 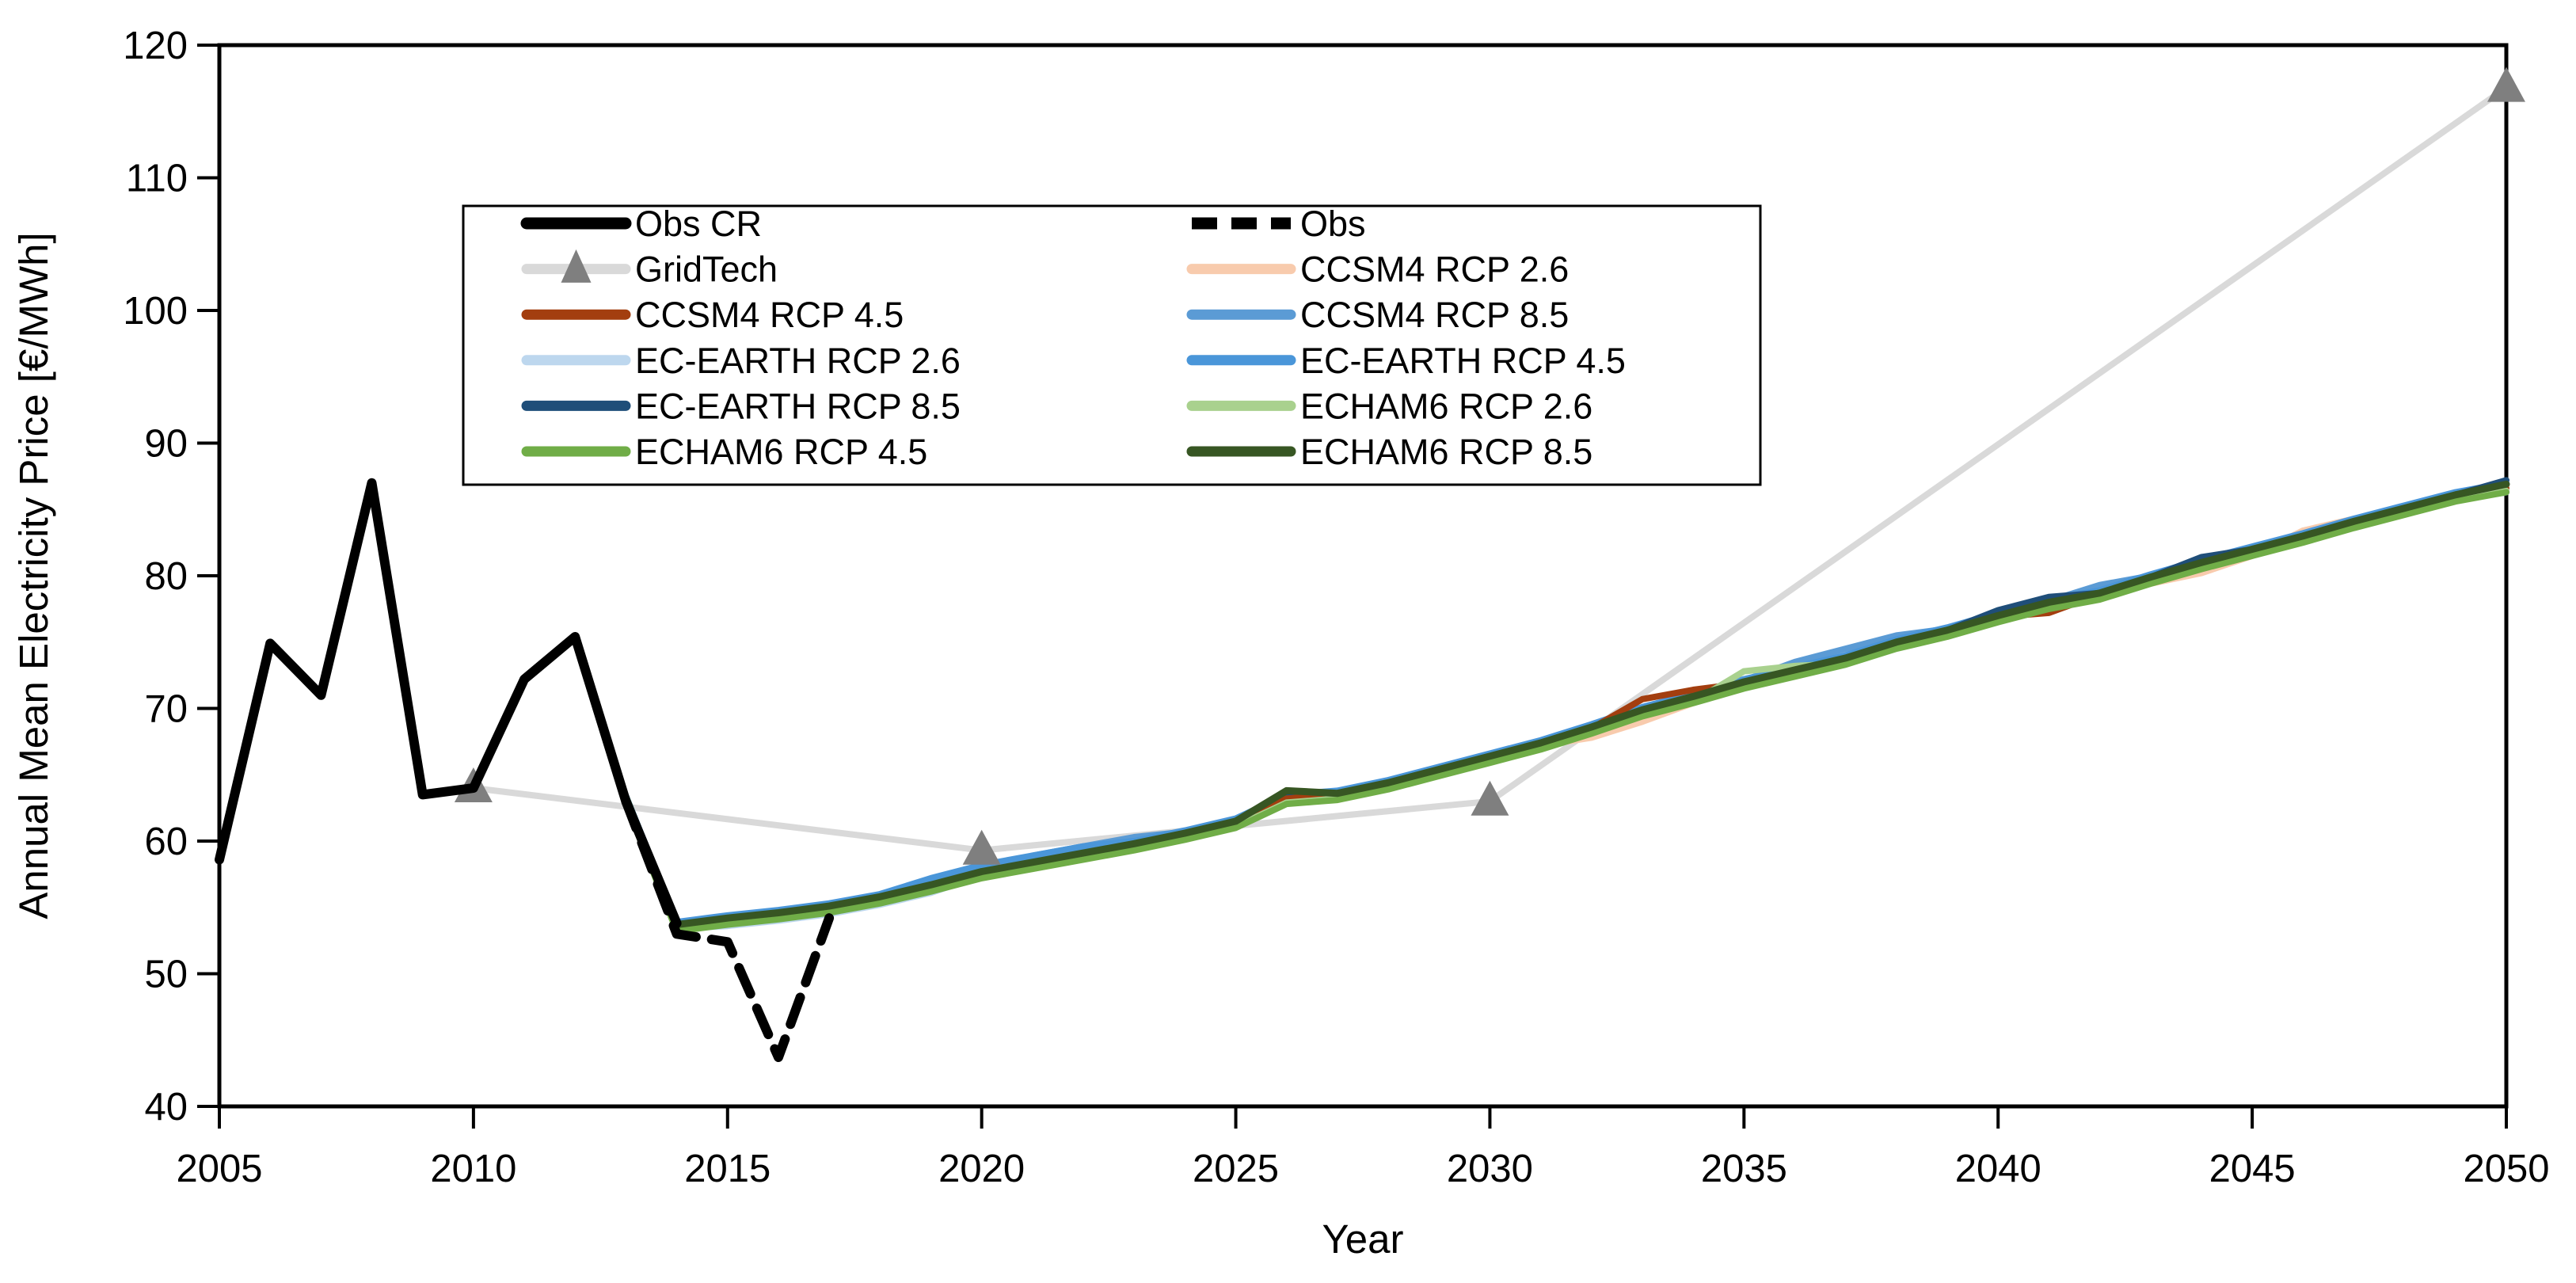 I want to click on y-tick-label: 110, so click(x=157, y=179).